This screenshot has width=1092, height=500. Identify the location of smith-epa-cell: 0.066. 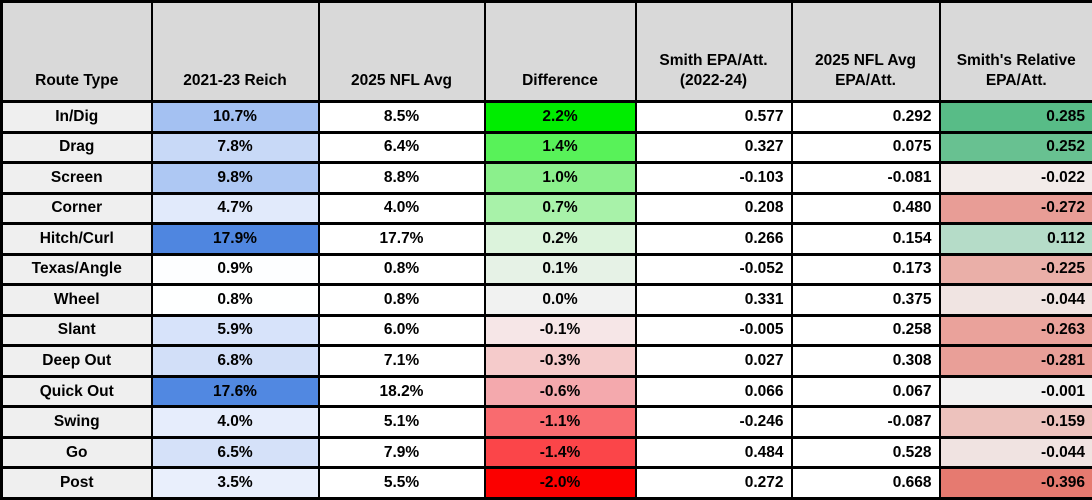
(713, 391).